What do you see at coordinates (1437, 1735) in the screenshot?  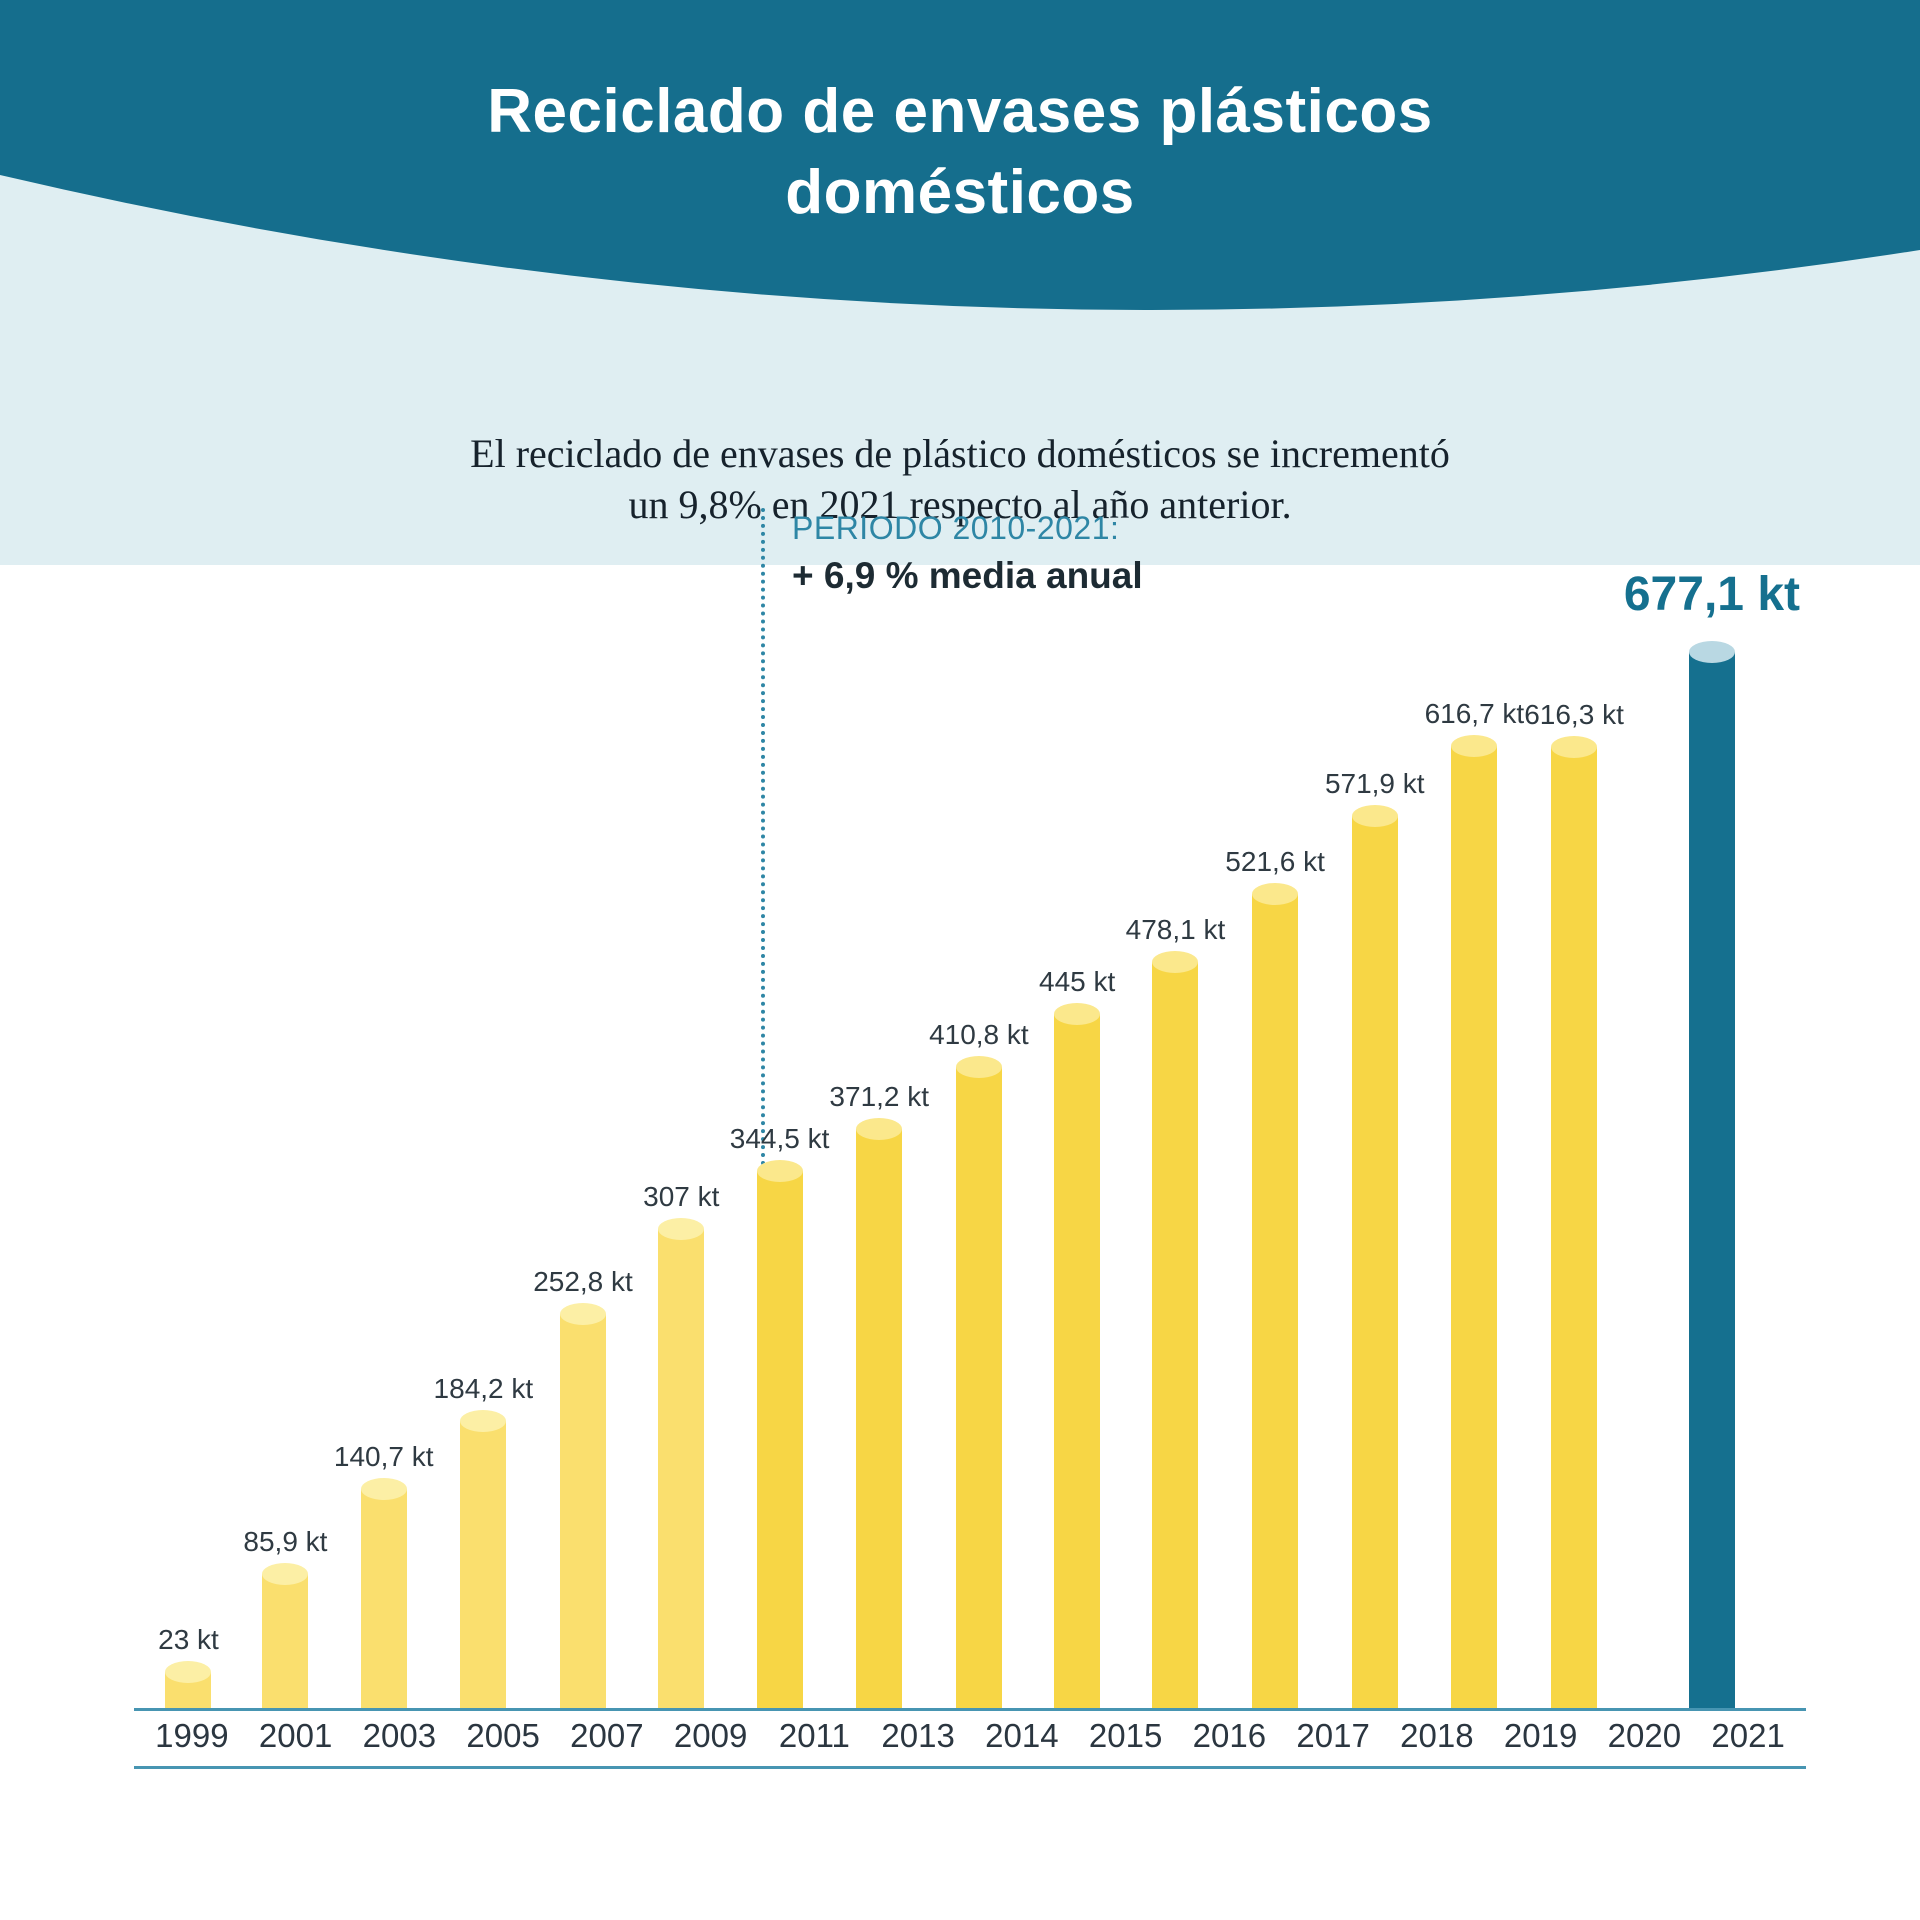 I see `x-axis-label-2018: 2018` at bounding box center [1437, 1735].